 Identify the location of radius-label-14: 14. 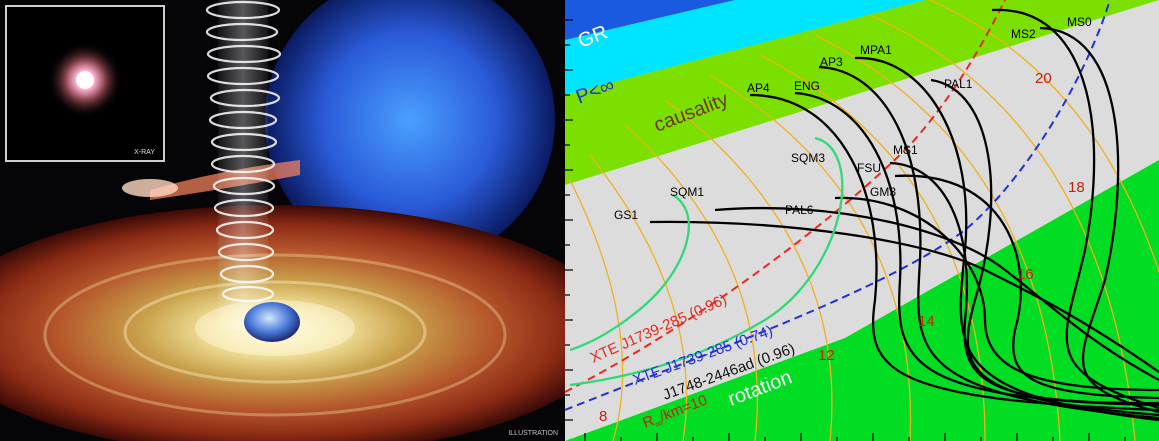
(926, 321).